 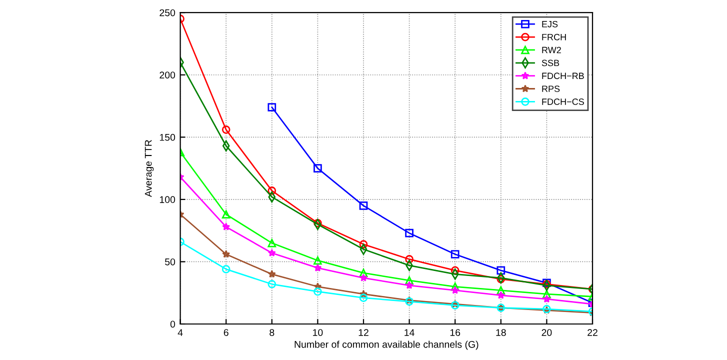 I want to click on x-tick-label: 8, so click(x=272, y=332).